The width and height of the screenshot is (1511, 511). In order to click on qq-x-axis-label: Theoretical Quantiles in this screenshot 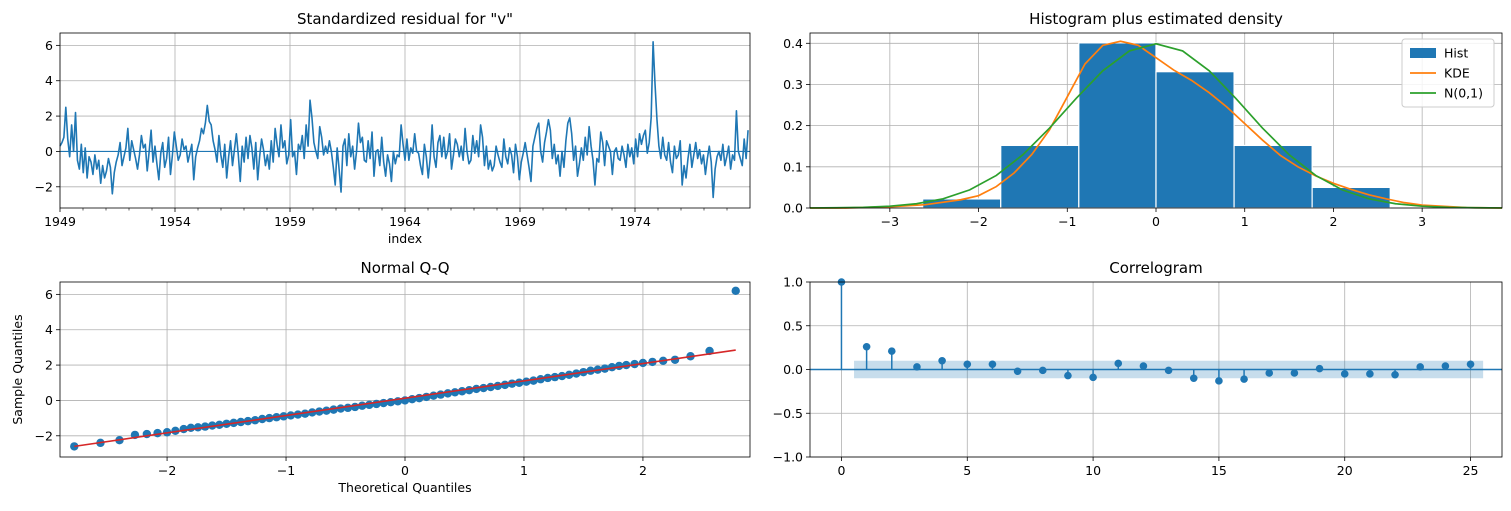, I will do `click(404, 487)`.